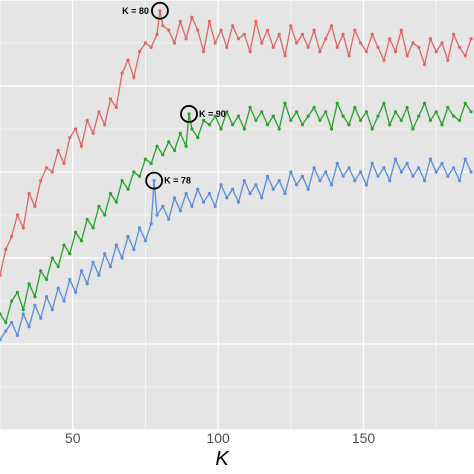 Image resolution: width=474 pixels, height=474 pixels. I want to click on x-tick-label: 50, so click(73, 438).